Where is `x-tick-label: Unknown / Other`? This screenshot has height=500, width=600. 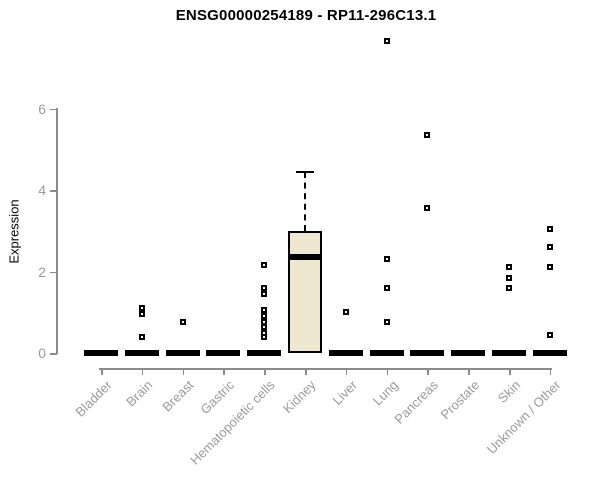 x-tick-label: Unknown / Other is located at coordinates (524, 417).